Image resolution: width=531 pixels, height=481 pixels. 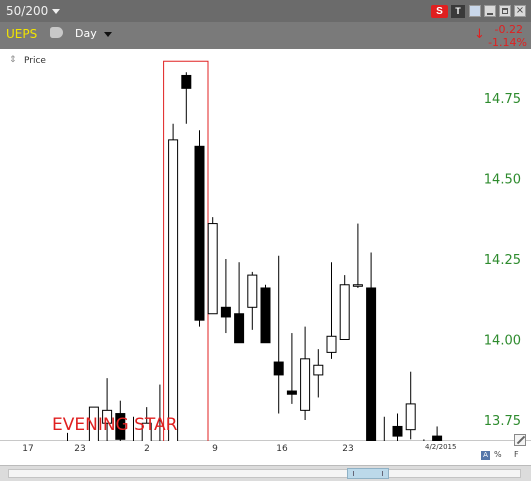 I want to click on scroll-track, so click(x=264, y=473).